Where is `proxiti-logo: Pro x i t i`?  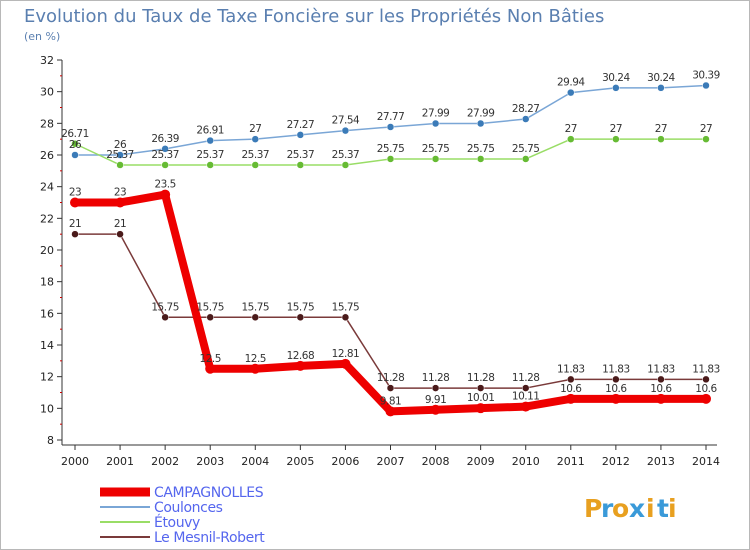 proxiti-logo: Pro x i t i is located at coordinates (630, 508).